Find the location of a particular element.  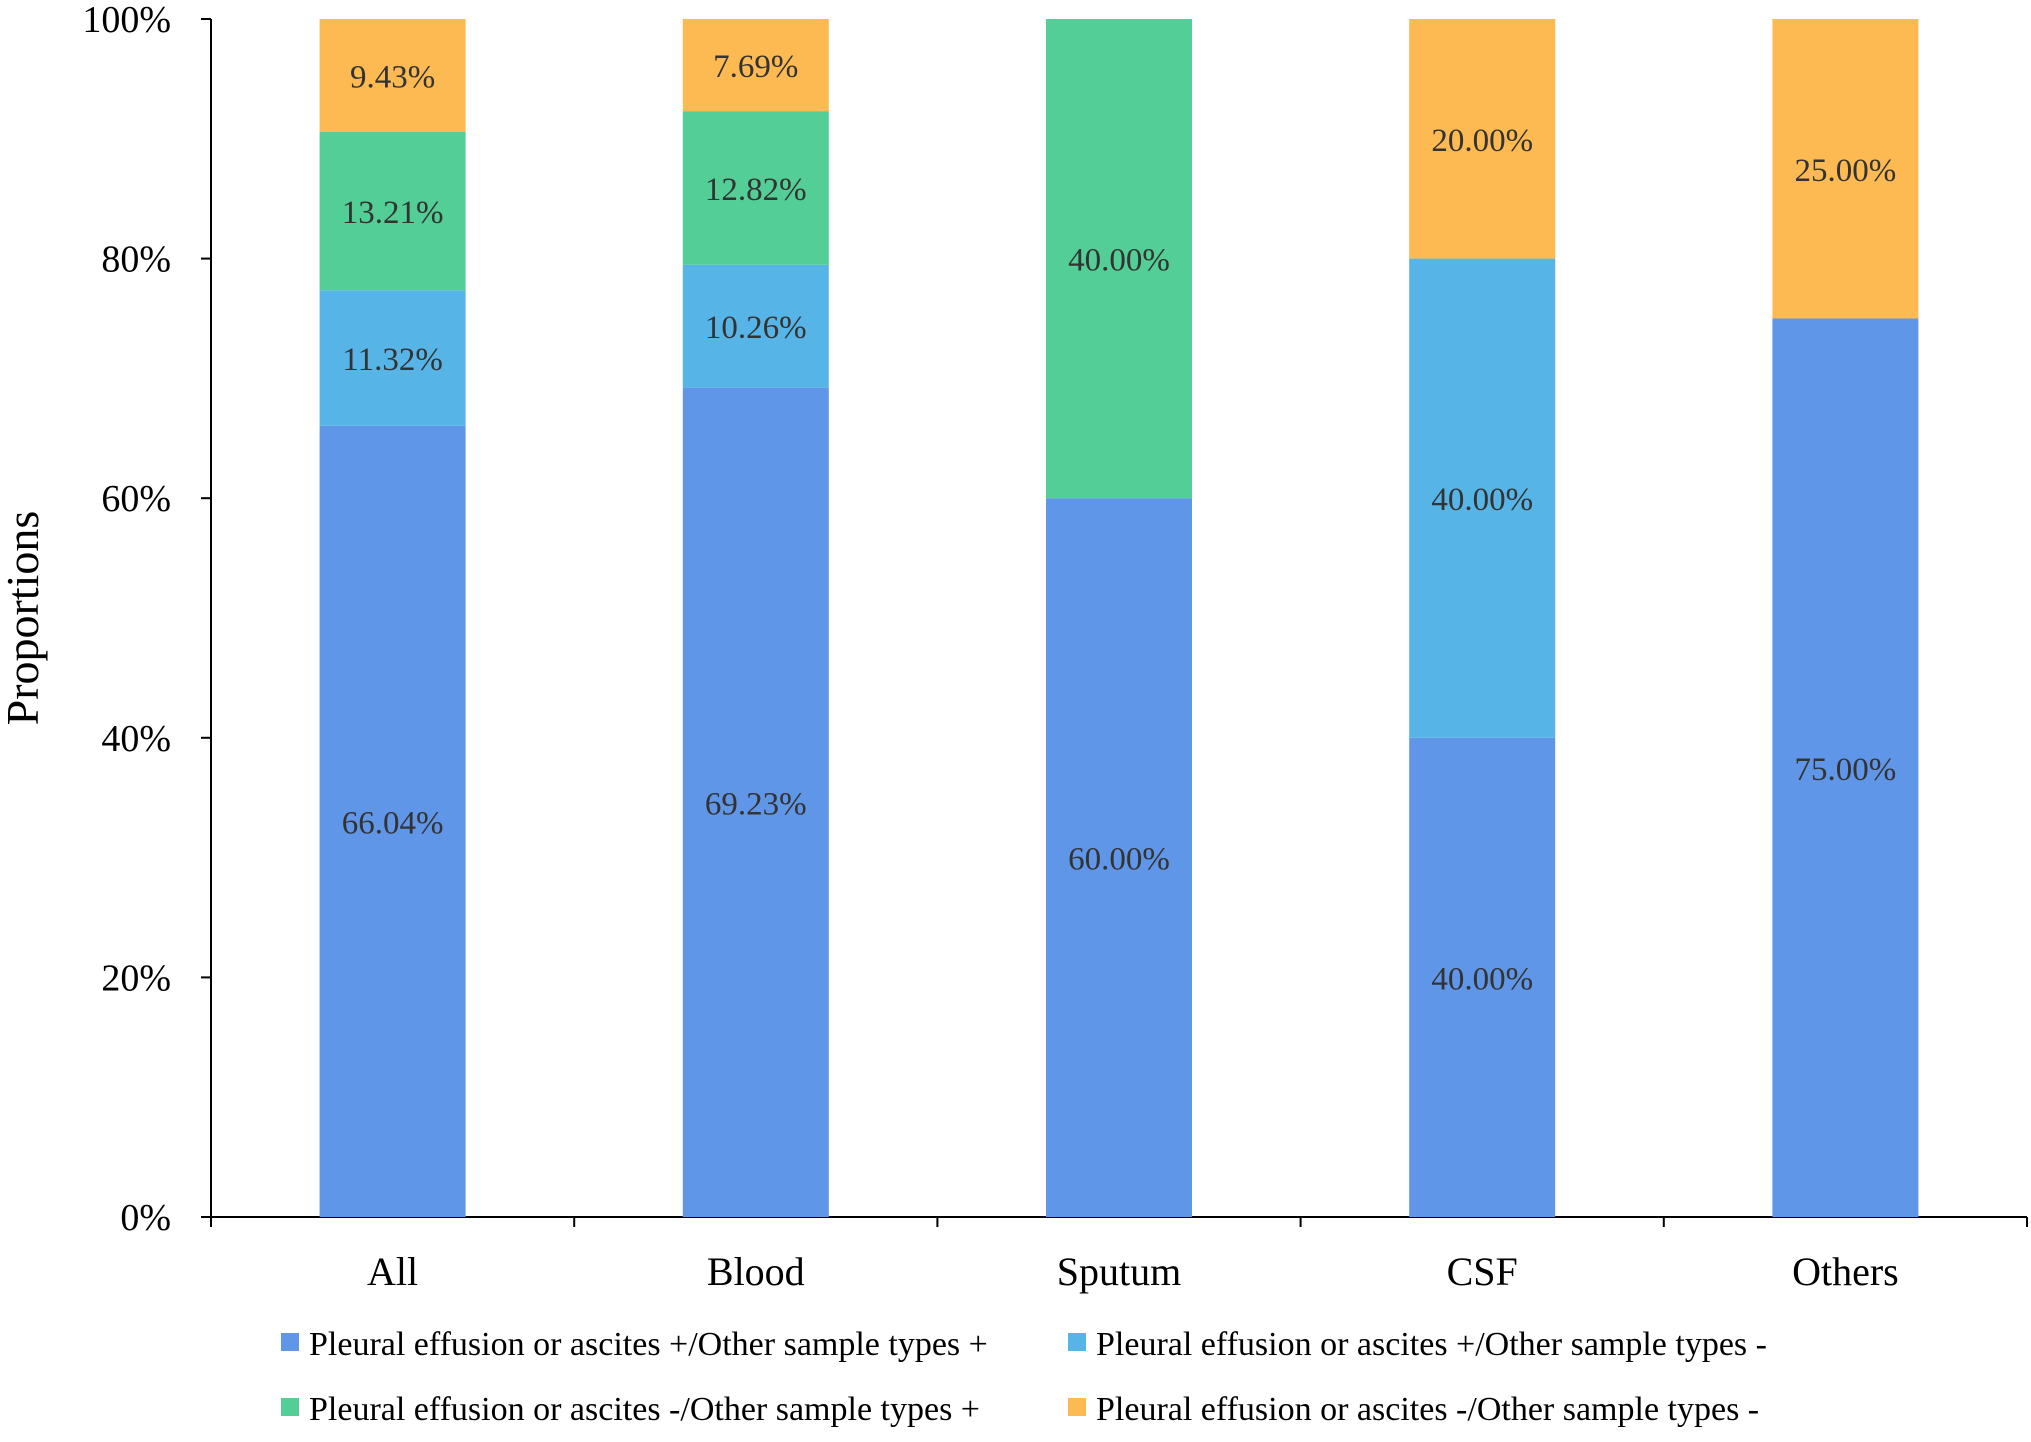

bar-segment-others-s4 is located at coordinates (1845, 169).